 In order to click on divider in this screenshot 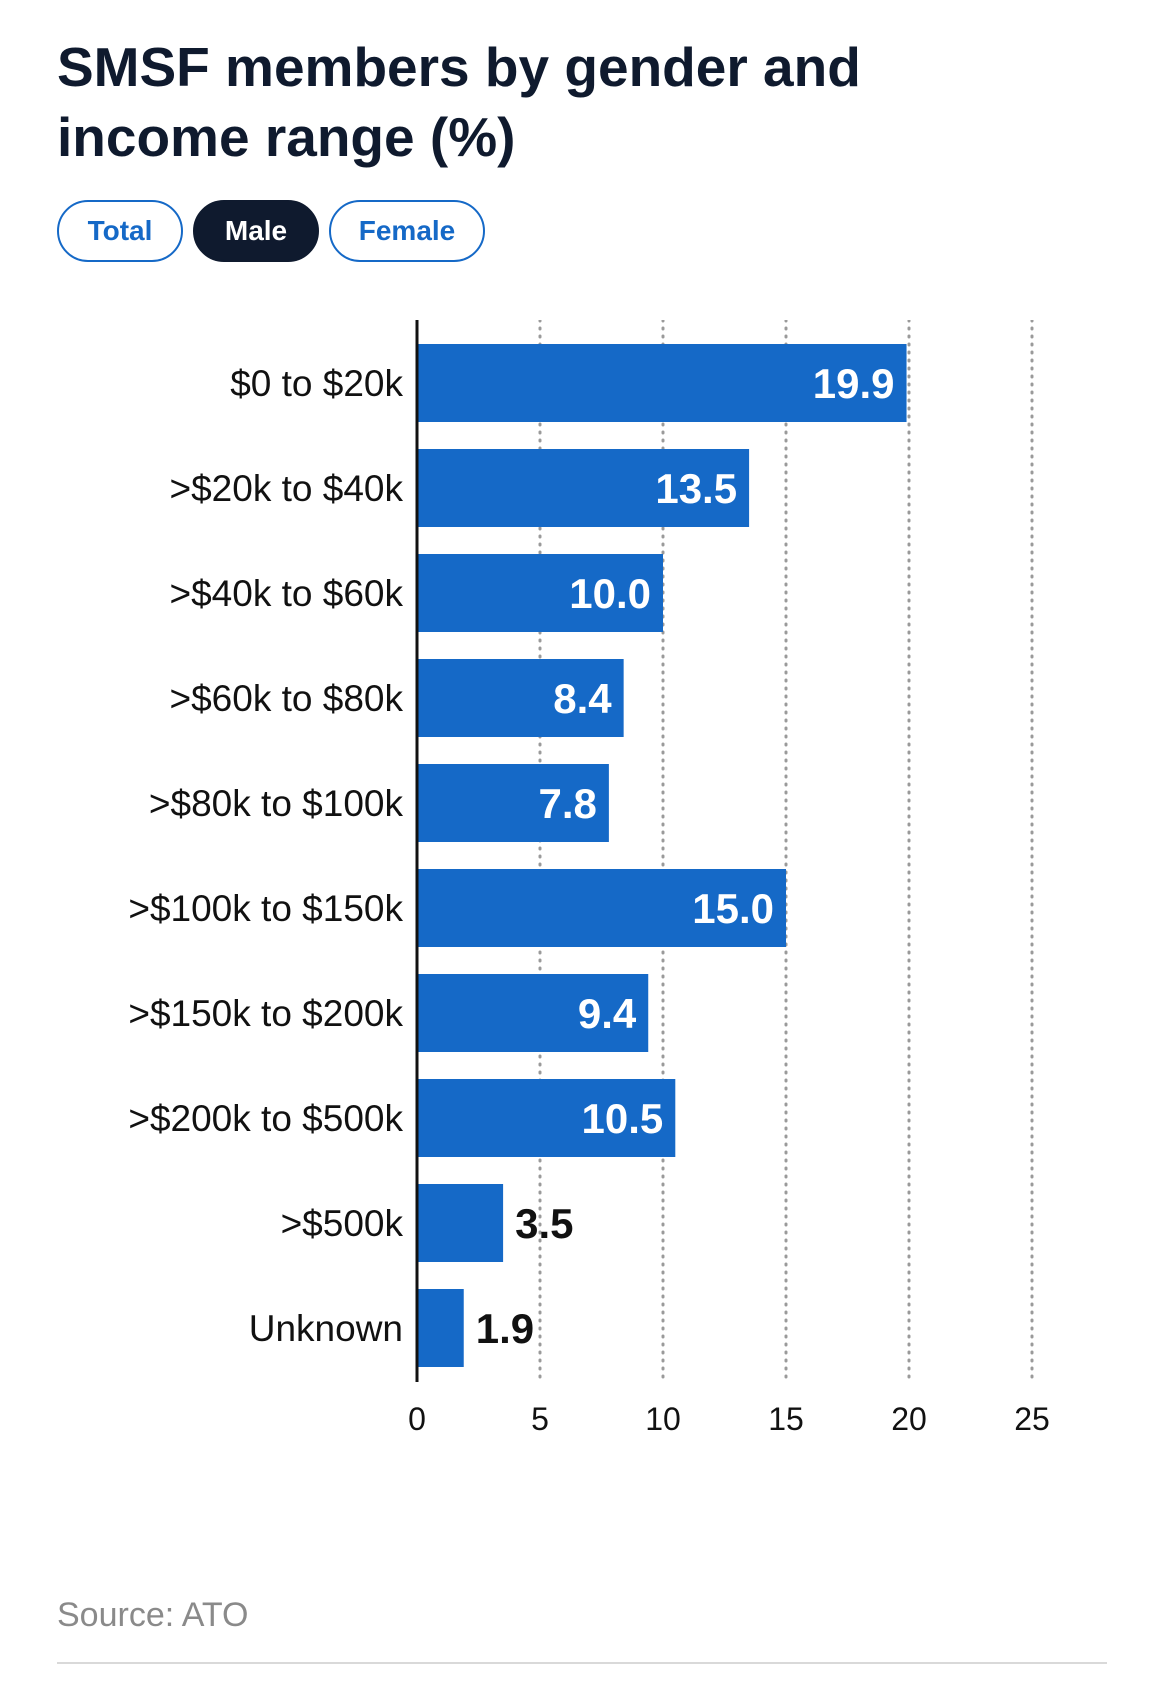, I will do `click(582, 1663)`.